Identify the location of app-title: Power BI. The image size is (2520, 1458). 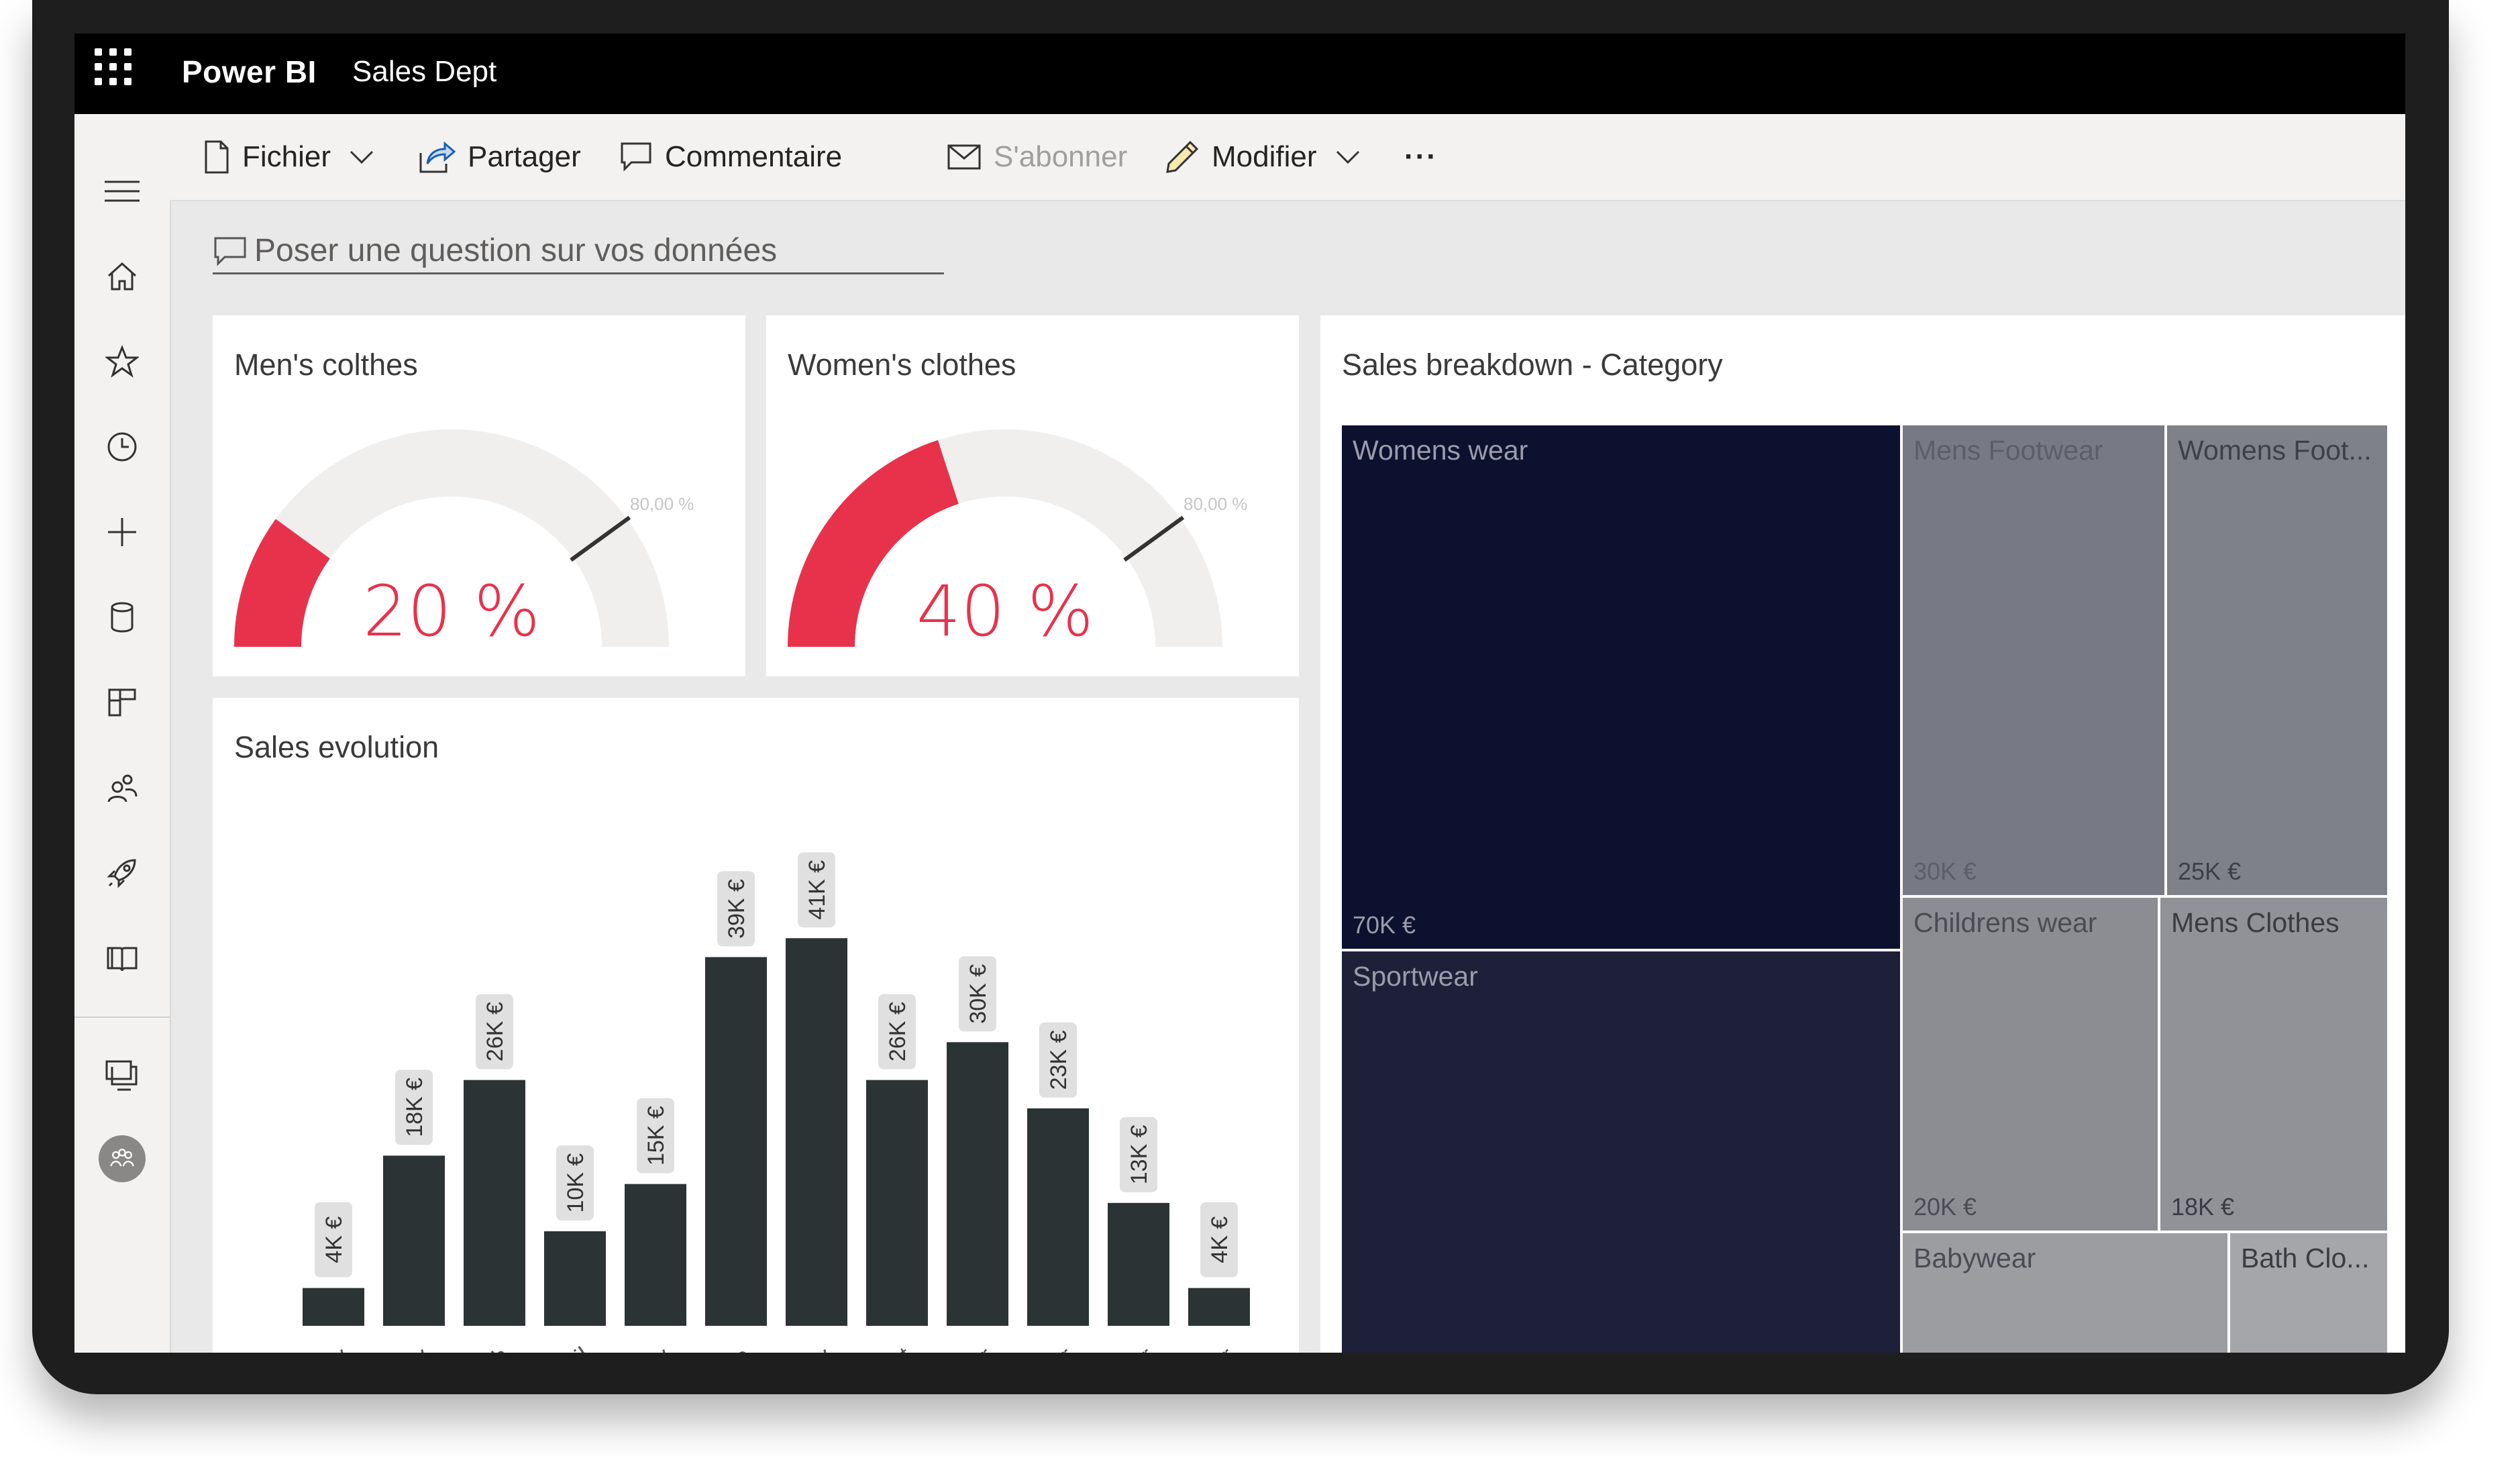
(250, 72).